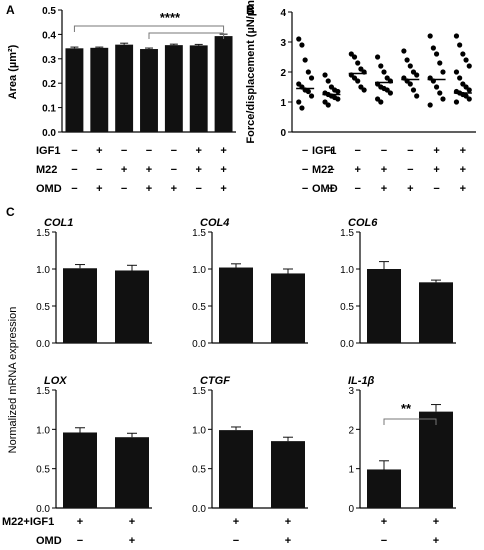  I want to click on panel-b-ytick-label: 0, so click(283, 133).